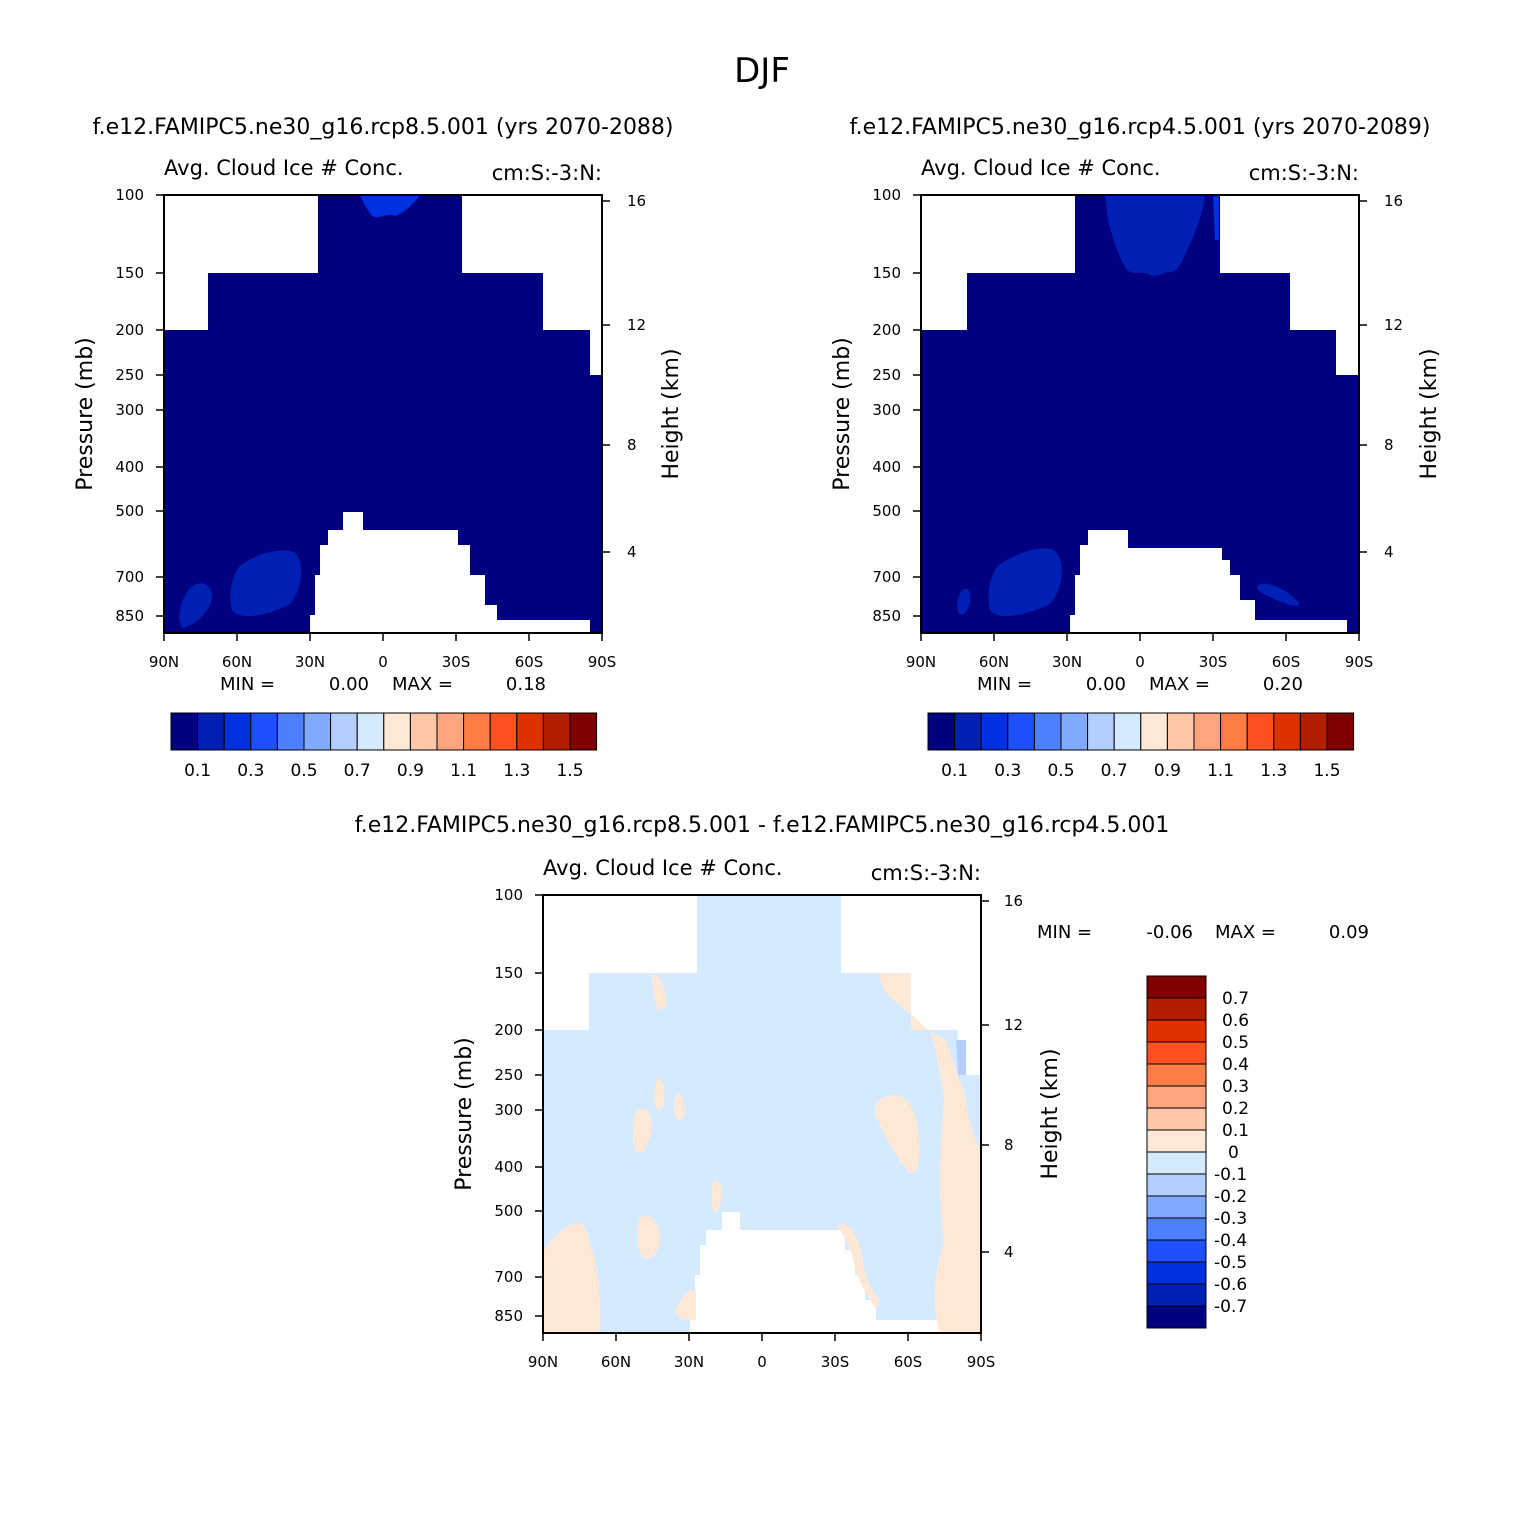 This screenshot has width=1524, height=1524. What do you see at coordinates (926, 873) in the screenshot?
I see `units-label: cm:S:-3:N:` at bounding box center [926, 873].